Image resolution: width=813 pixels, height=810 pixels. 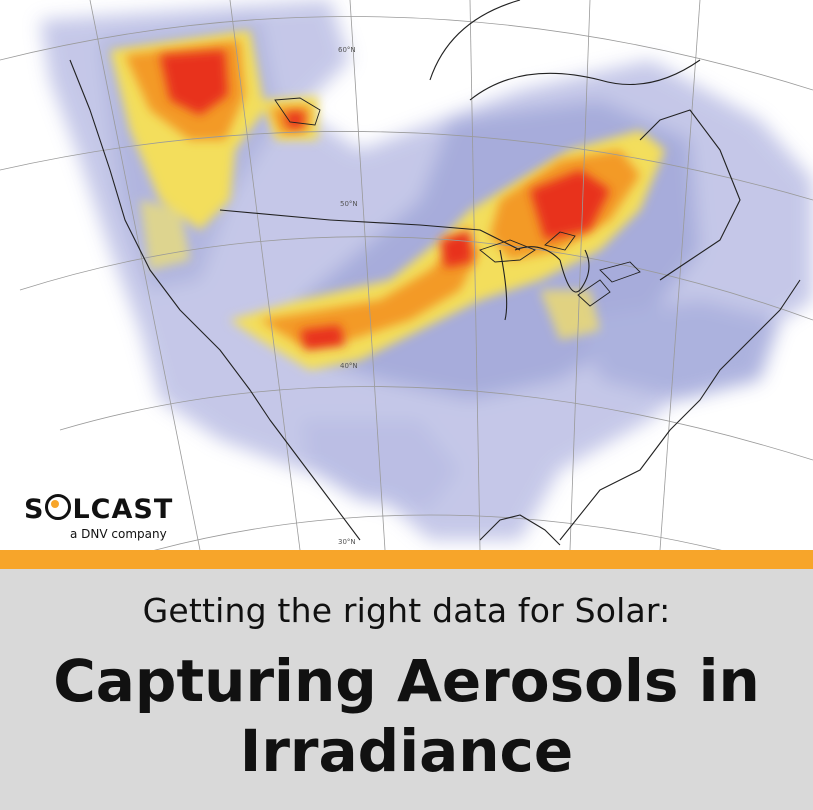 What do you see at coordinates (34, 509) in the screenshot?
I see `logo-text-s: S` at bounding box center [34, 509].